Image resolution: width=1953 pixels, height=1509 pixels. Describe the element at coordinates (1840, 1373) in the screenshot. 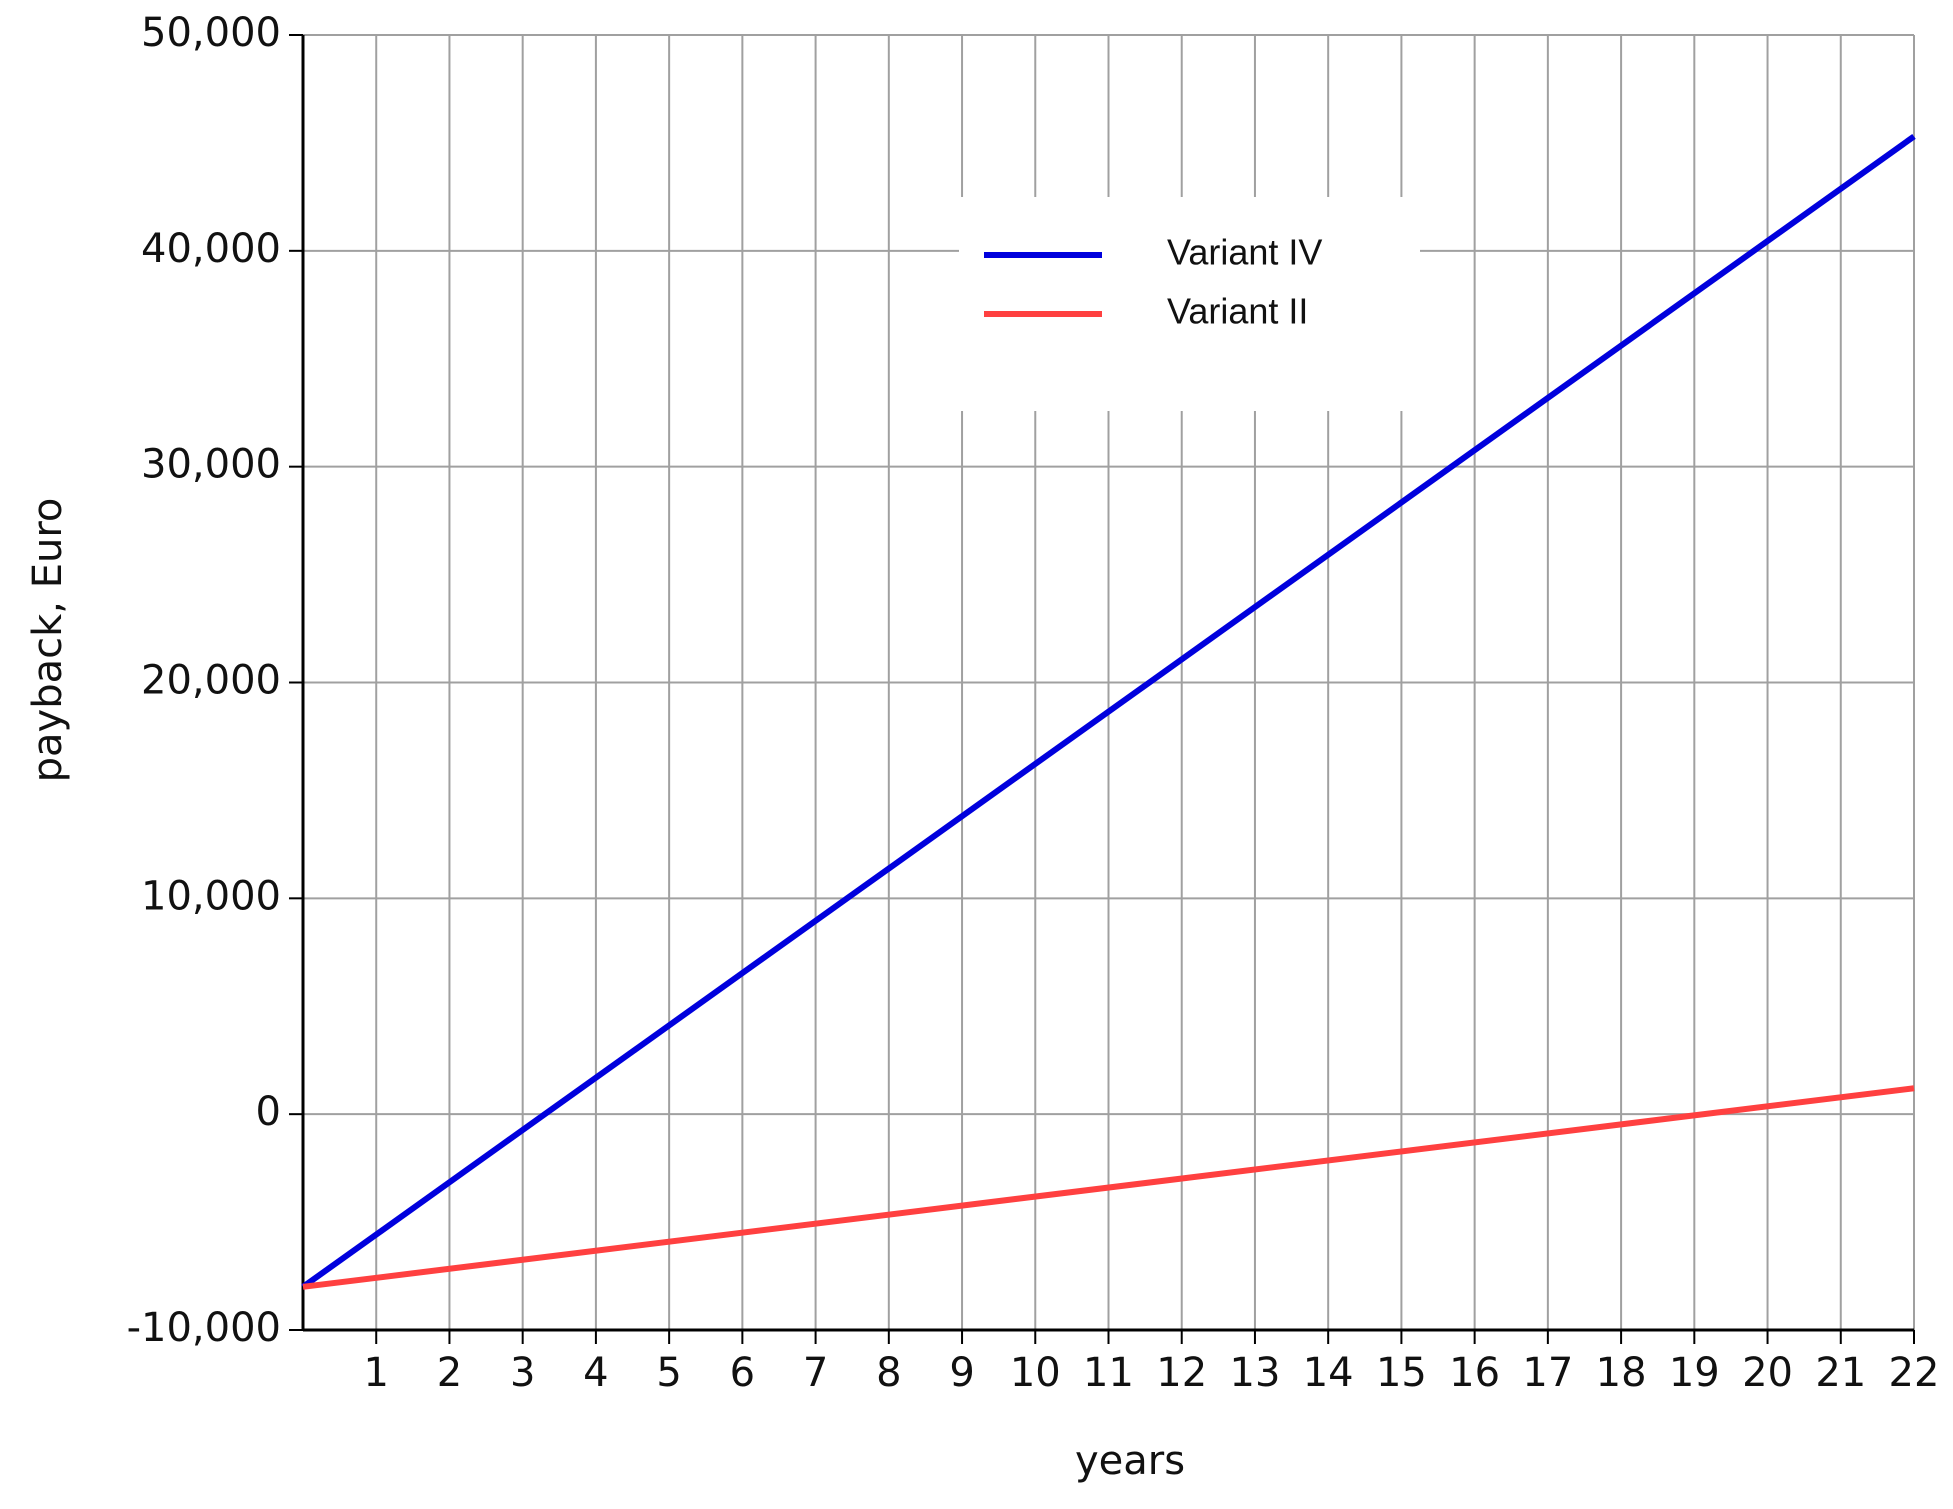

I see `x-tick-label: 21` at that location.